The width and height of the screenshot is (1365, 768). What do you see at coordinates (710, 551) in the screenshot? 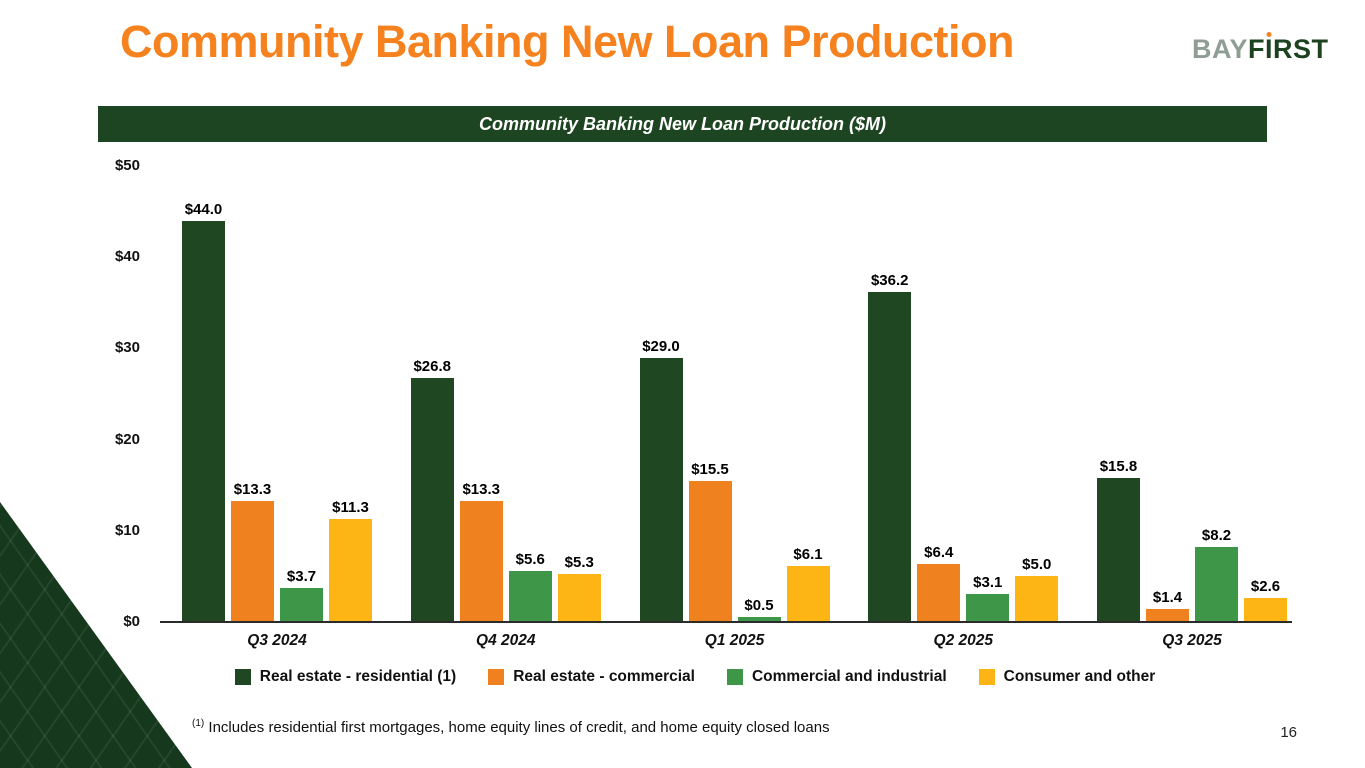
I see `bar-real-estate-commercial-q1-2025` at bounding box center [710, 551].